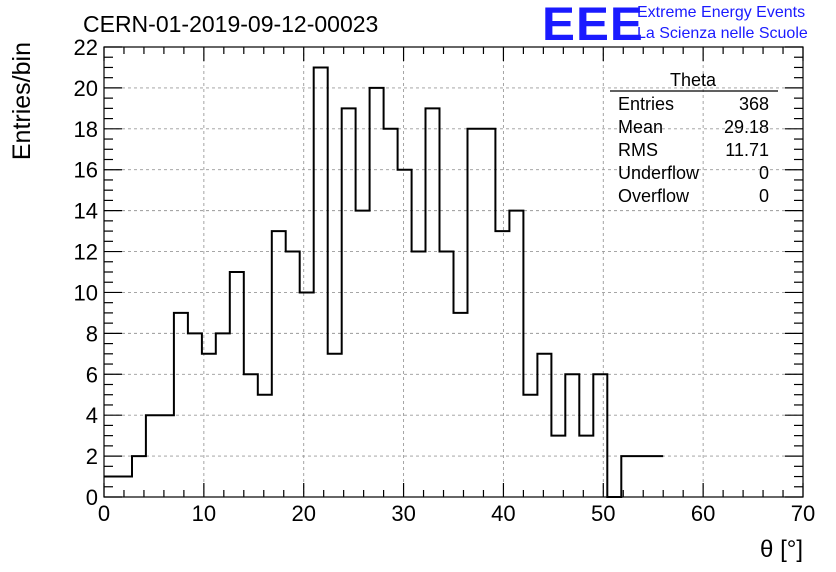 This screenshot has height=572, width=836. Describe the element at coordinates (747, 150) in the screenshot. I see `stats-row-value: 11.71` at that location.